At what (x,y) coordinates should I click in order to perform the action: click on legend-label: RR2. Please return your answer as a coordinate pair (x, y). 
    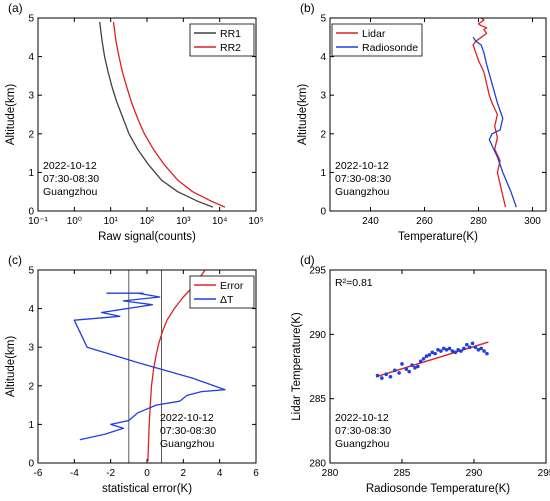
    Looking at the image, I should click on (230, 48).